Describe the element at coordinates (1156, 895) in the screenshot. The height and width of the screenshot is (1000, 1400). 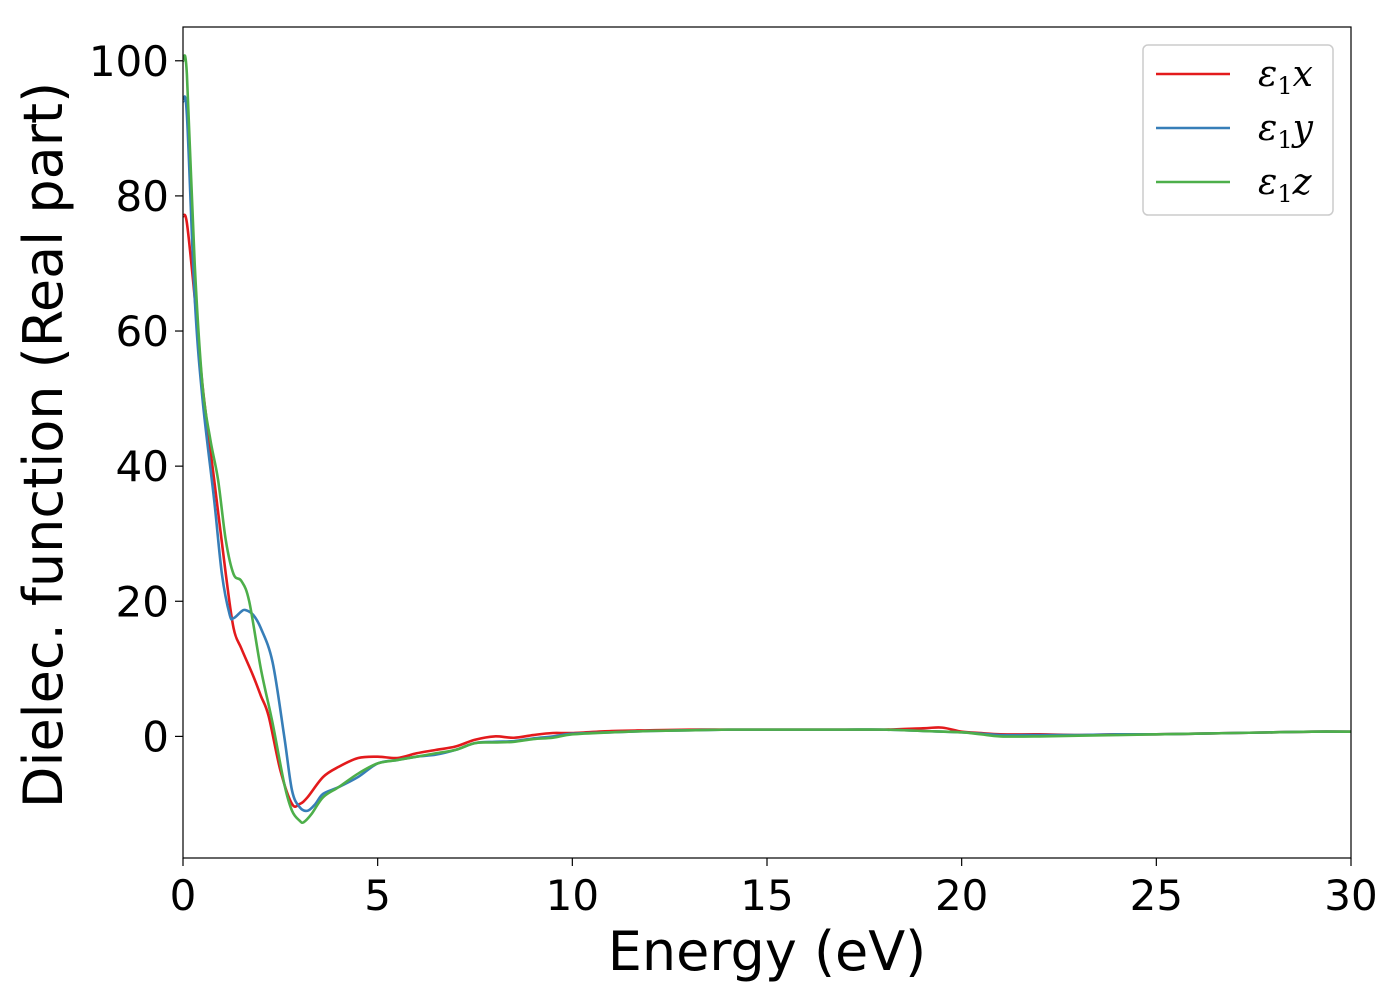
I see `x-tick-label: 25` at that location.